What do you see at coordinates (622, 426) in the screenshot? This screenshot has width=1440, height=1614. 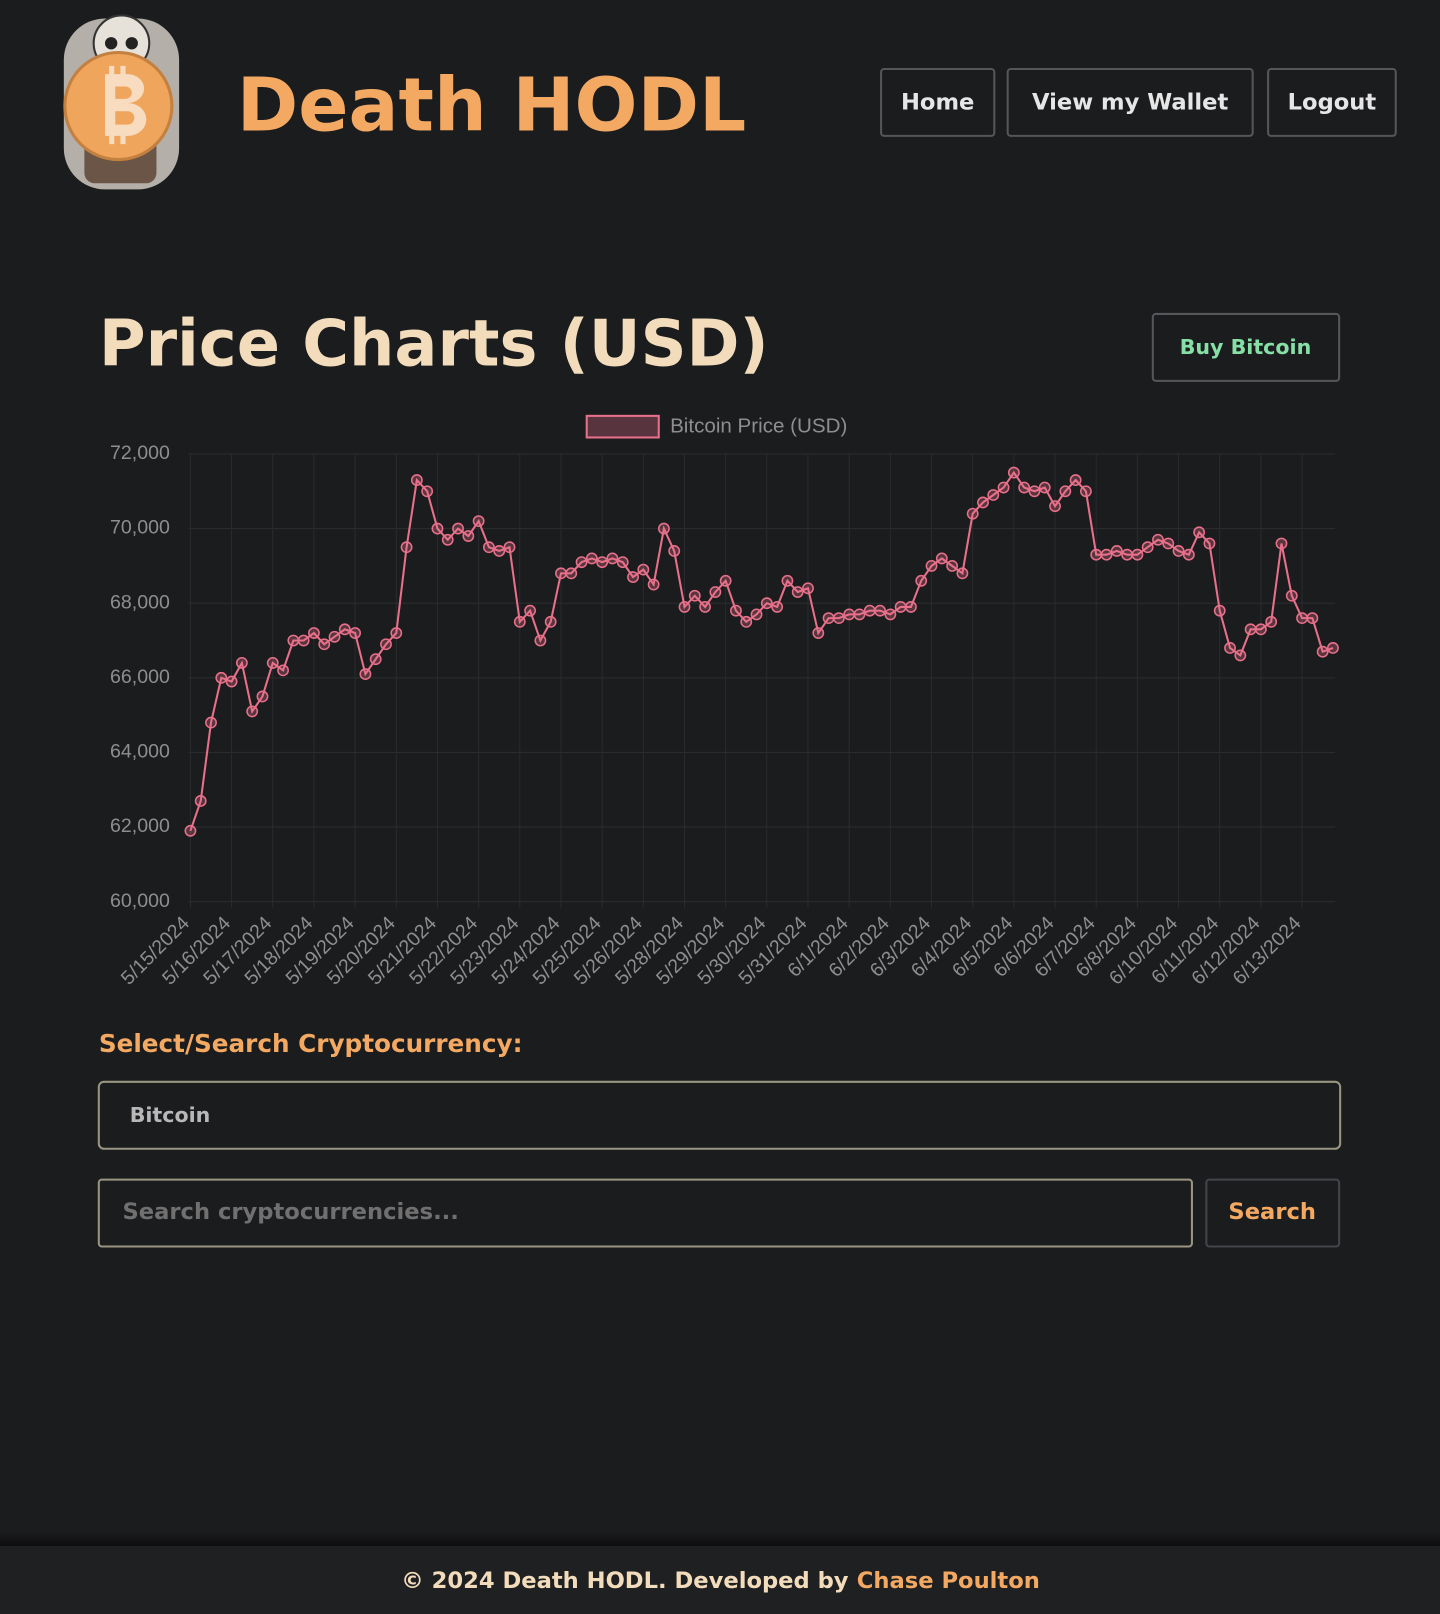 I see `legend-swatch` at bounding box center [622, 426].